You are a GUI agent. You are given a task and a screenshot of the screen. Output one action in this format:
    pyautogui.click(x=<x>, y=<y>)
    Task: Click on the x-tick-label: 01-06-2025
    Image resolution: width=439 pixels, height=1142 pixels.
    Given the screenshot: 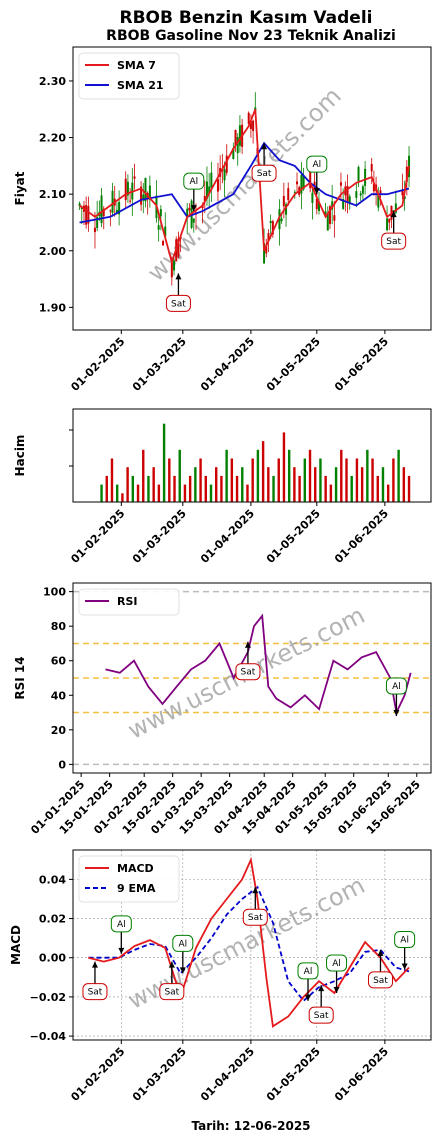 What is the action you would take?
    pyautogui.click(x=361, y=536)
    